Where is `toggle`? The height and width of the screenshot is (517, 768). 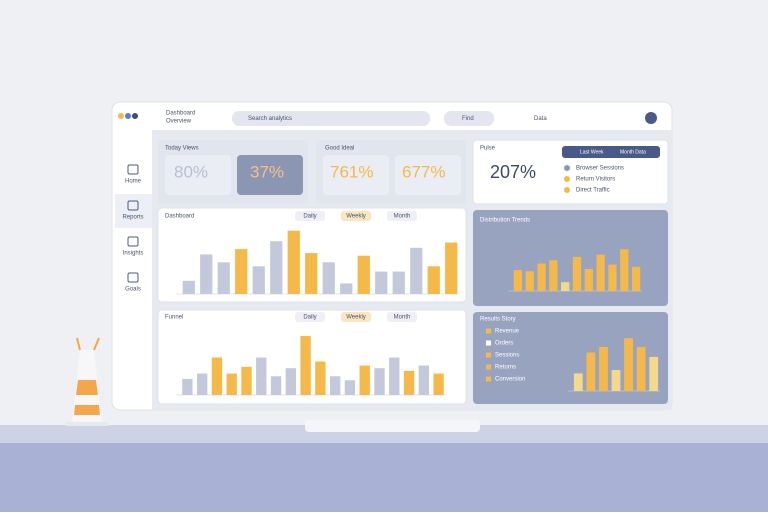
toggle is located at coordinates (611, 152).